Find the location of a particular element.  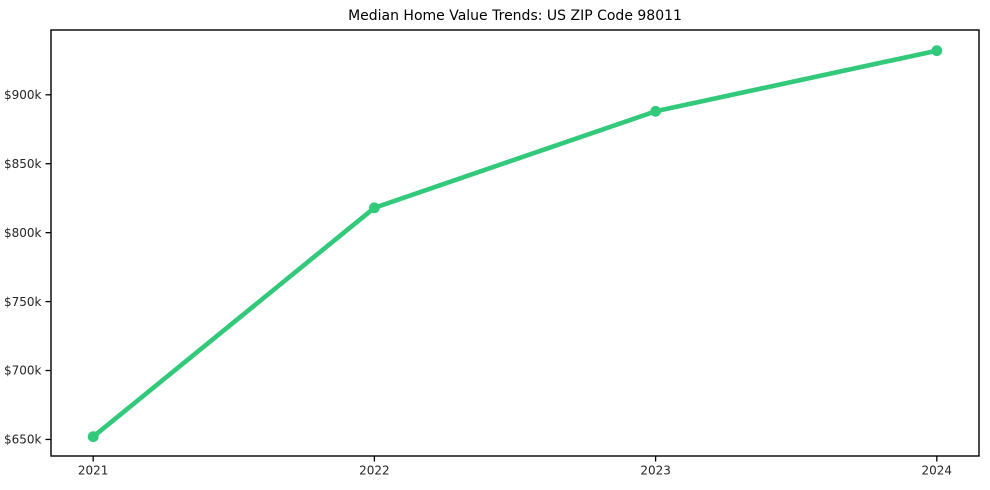

data-point-2023 is located at coordinates (655, 111).